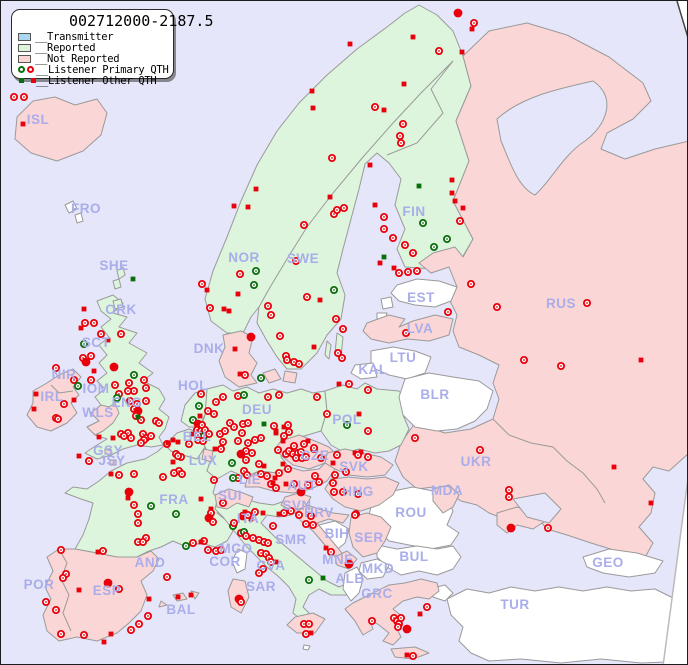 The width and height of the screenshot is (688, 665). What do you see at coordinates (608, 562) in the screenshot?
I see `country-label-geo: GEO` at bounding box center [608, 562].